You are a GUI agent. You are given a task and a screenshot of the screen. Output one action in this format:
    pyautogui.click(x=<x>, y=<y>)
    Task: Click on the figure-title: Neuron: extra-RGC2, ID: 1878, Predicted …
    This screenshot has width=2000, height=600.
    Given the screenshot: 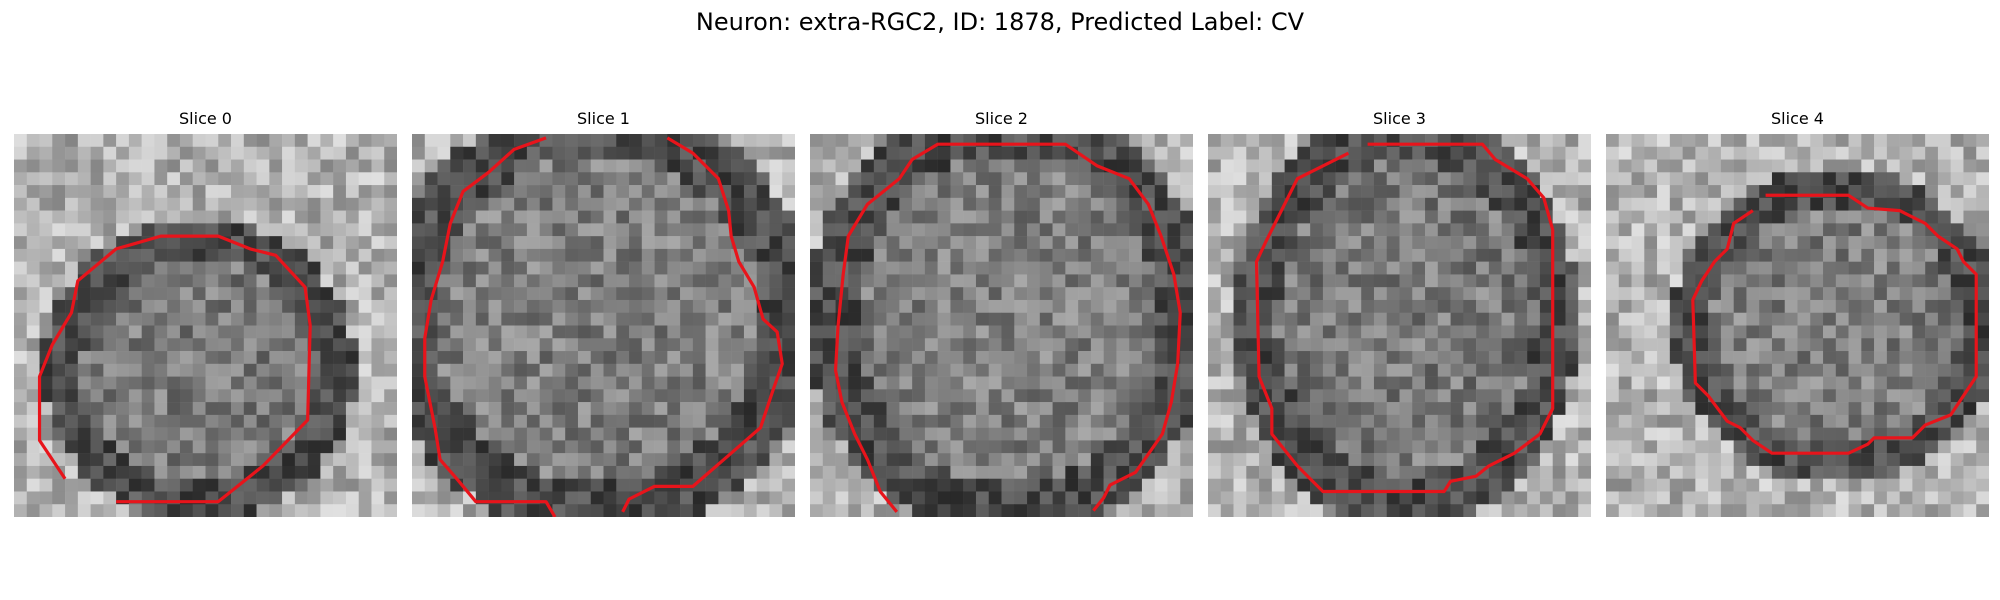 What is the action you would take?
    pyautogui.click(x=1000, y=22)
    